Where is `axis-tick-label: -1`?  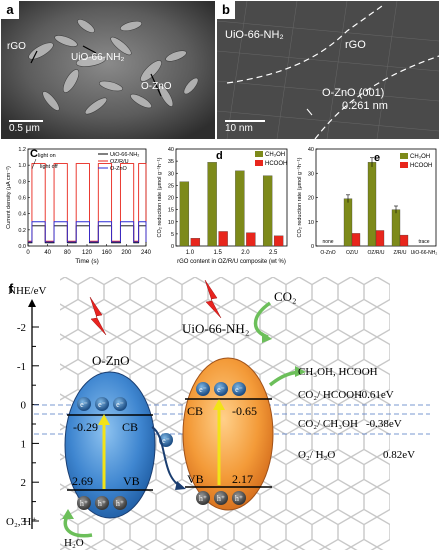 axis-tick-label: -1 is located at coordinates (21, 367).